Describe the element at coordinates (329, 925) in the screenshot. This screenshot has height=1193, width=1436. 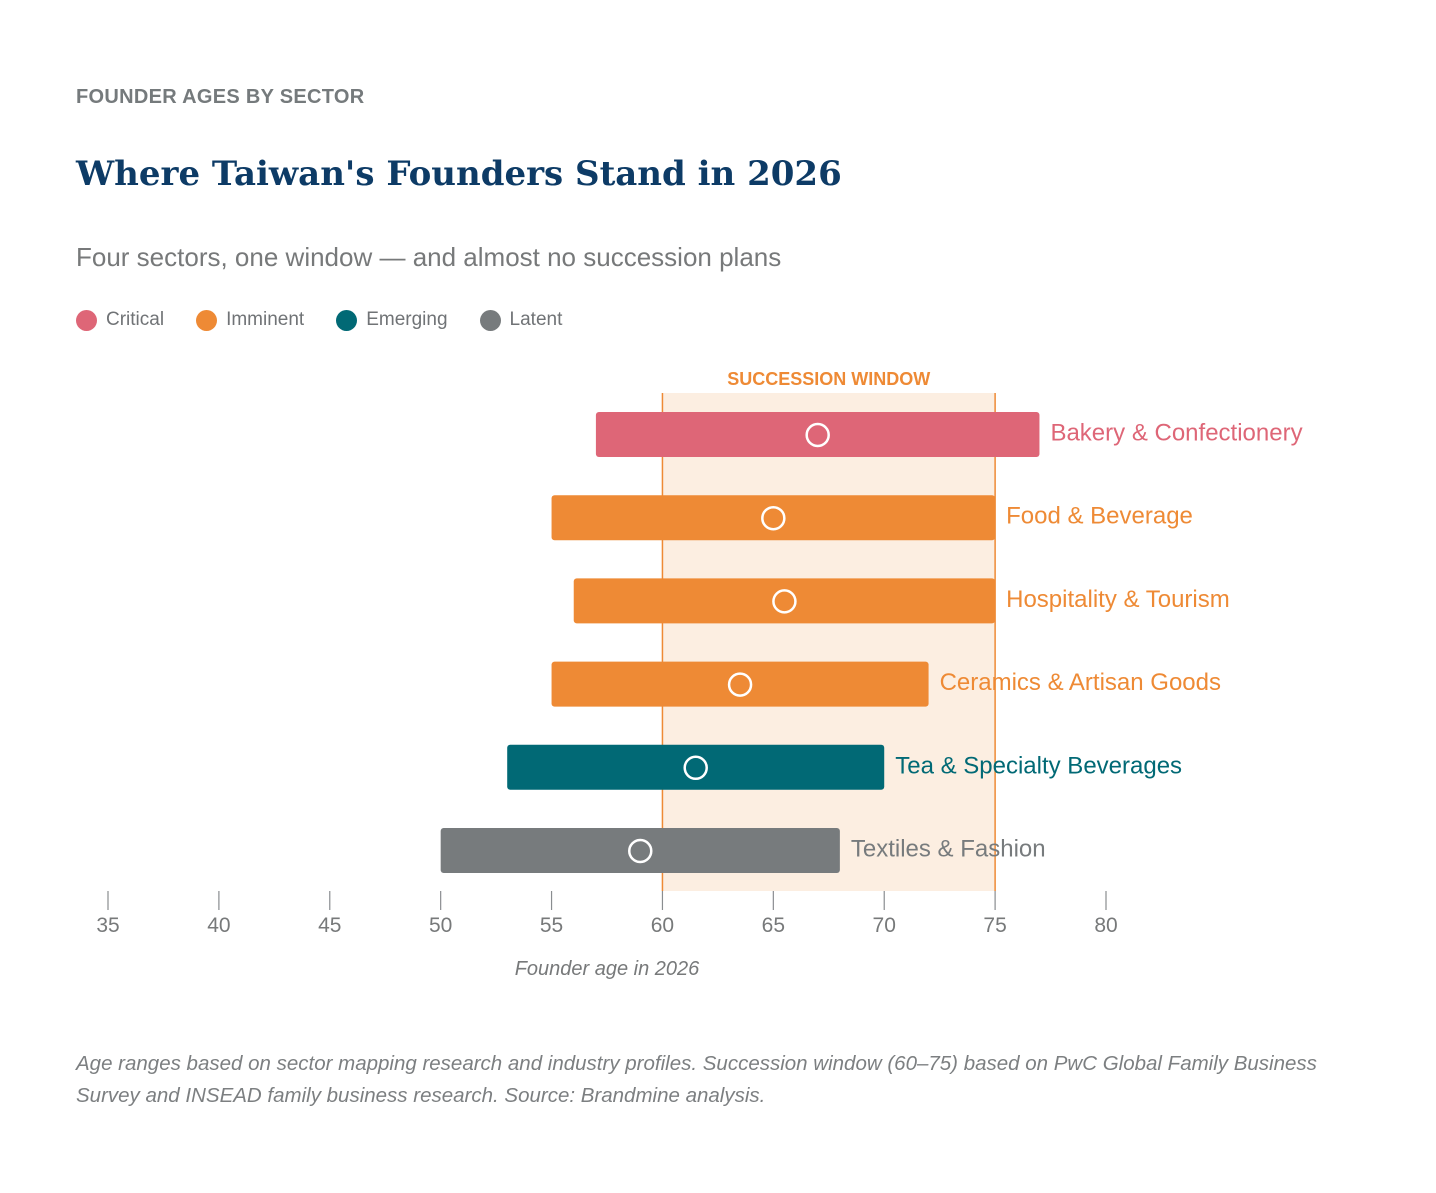
I see `x-tick-label-45: 45` at that location.